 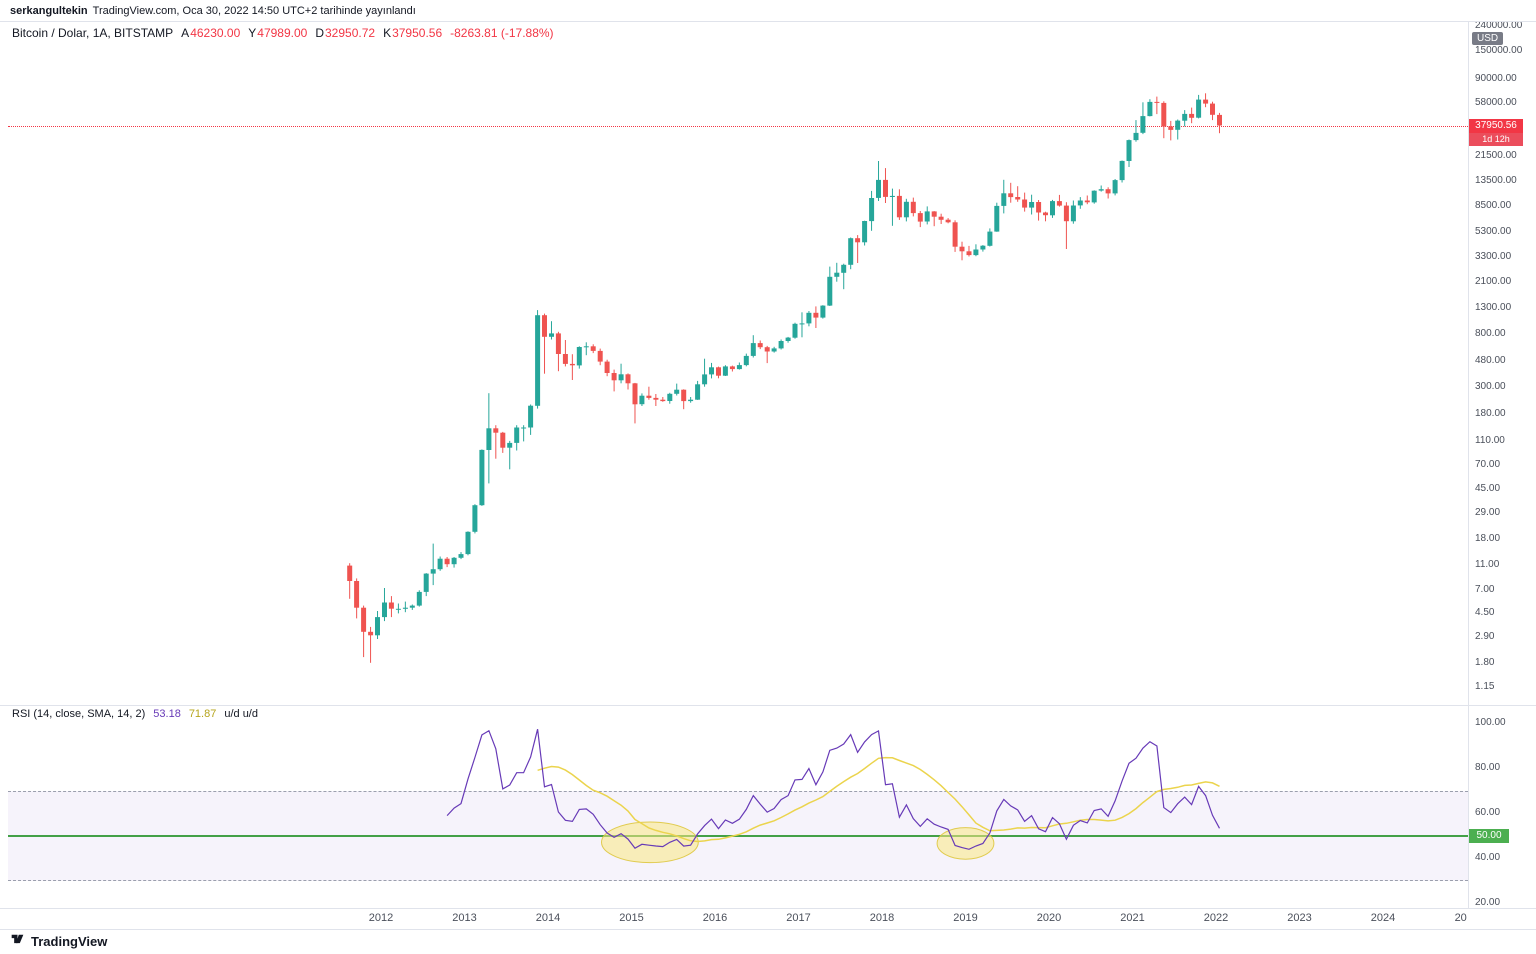 What do you see at coordinates (211, 33) in the screenshot?
I see `ohlc-open: A46230.00` at bounding box center [211, 33].